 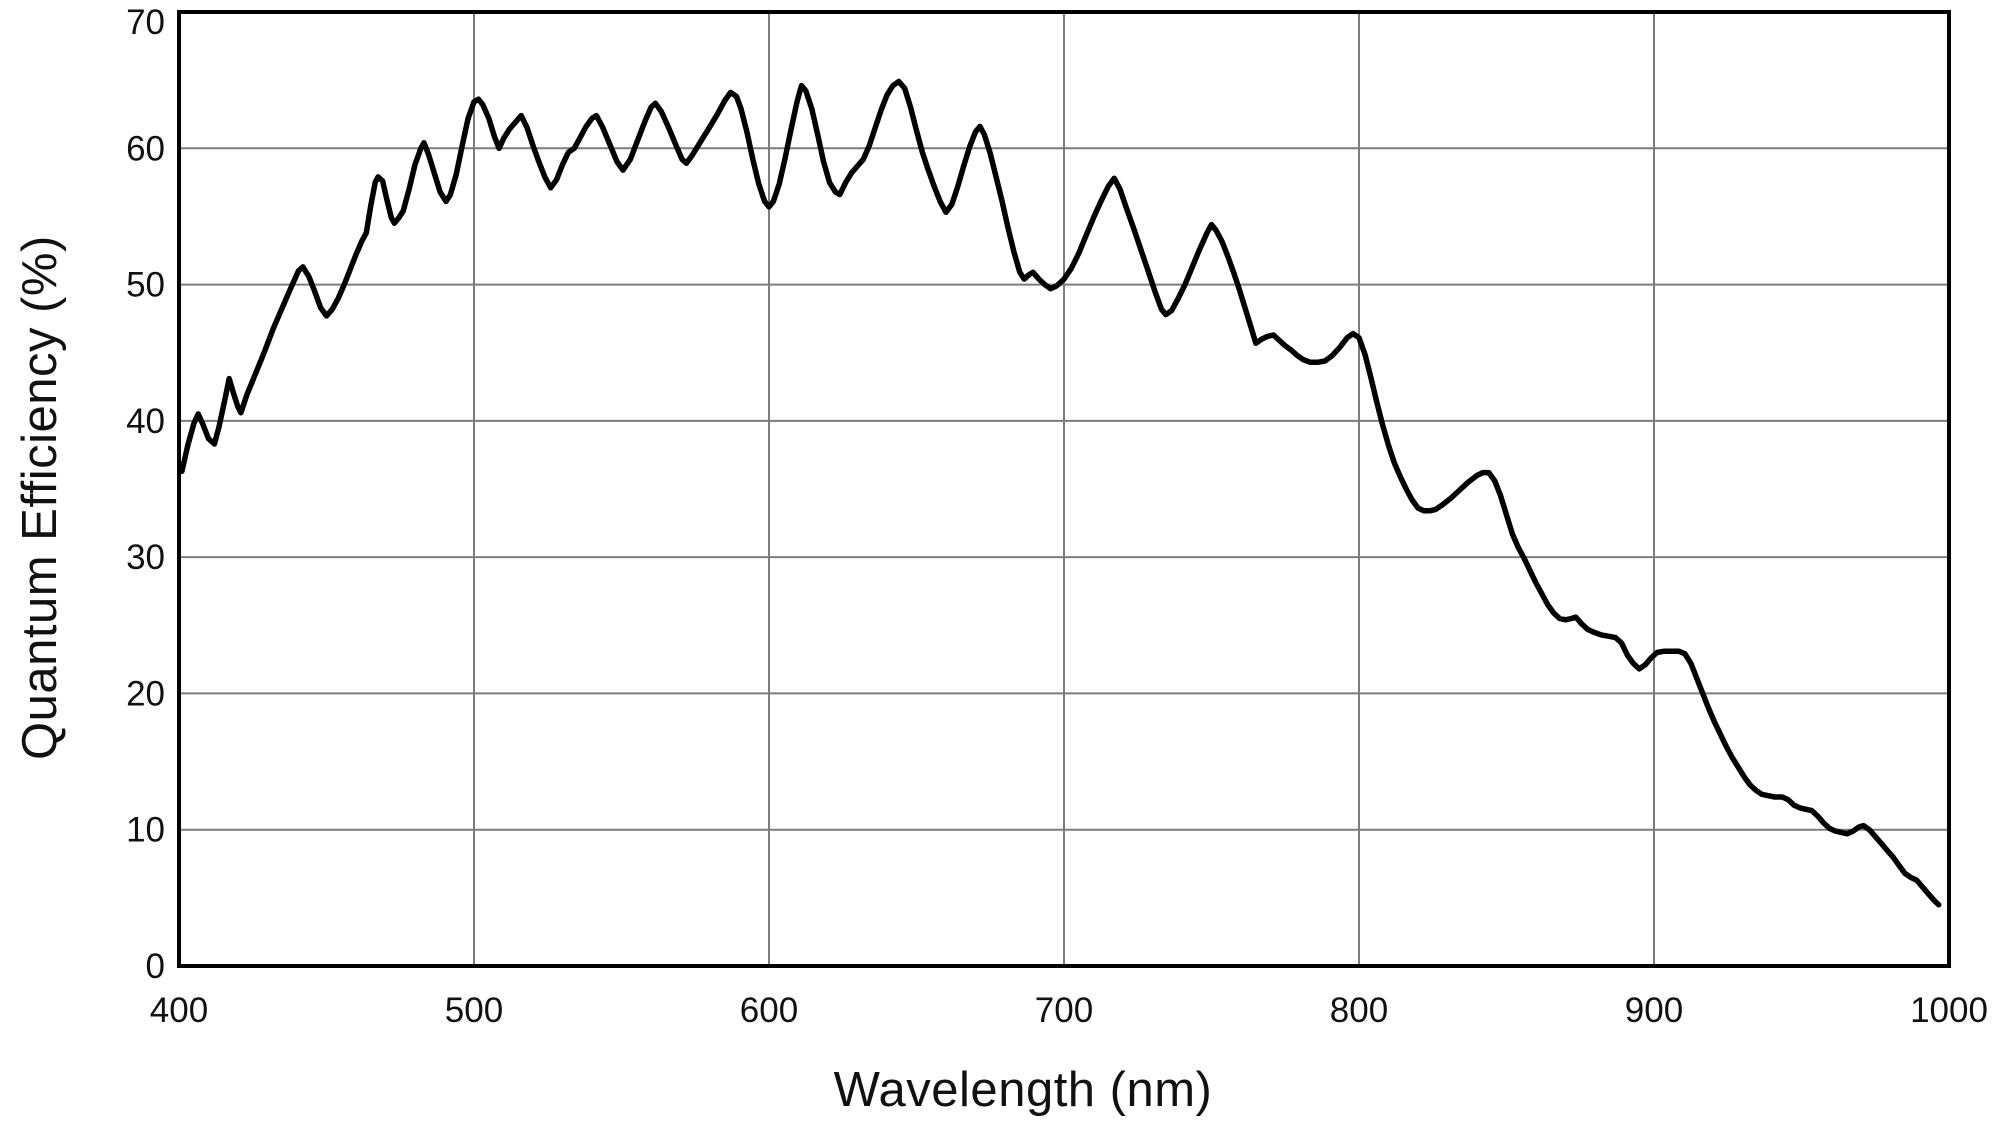 What do you see at coordinates (1949, 1010) in the screenshot?
I see `x-tick-label: 1000` at bounding box center [1949, 1010].